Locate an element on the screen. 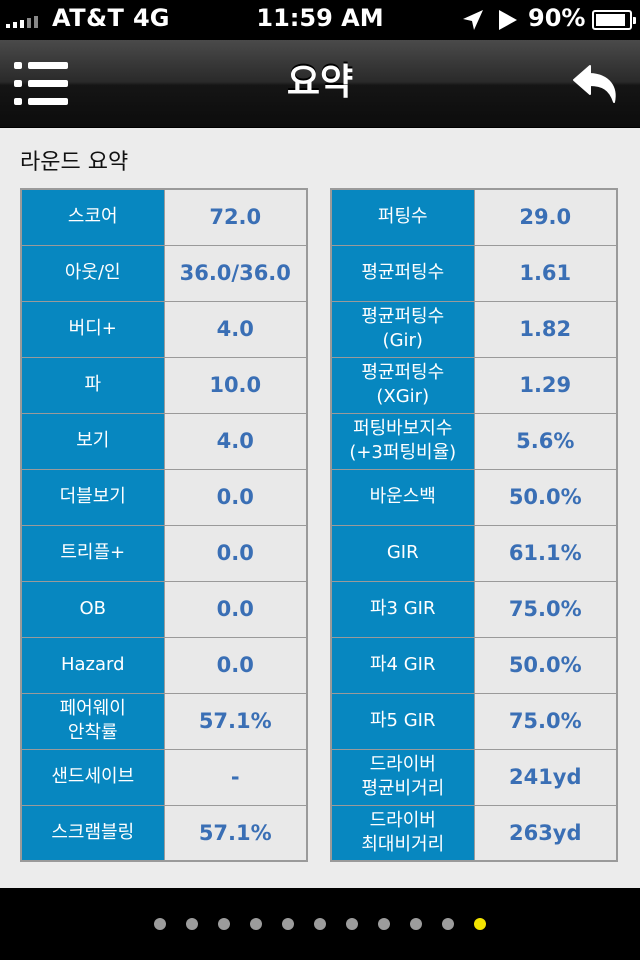  section-title: 라운드 요약 is located at coordinates (74, 162).